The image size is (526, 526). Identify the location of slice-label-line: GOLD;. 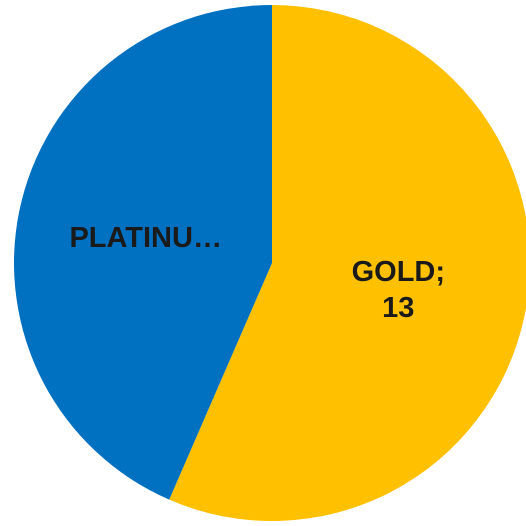
(398, 272).